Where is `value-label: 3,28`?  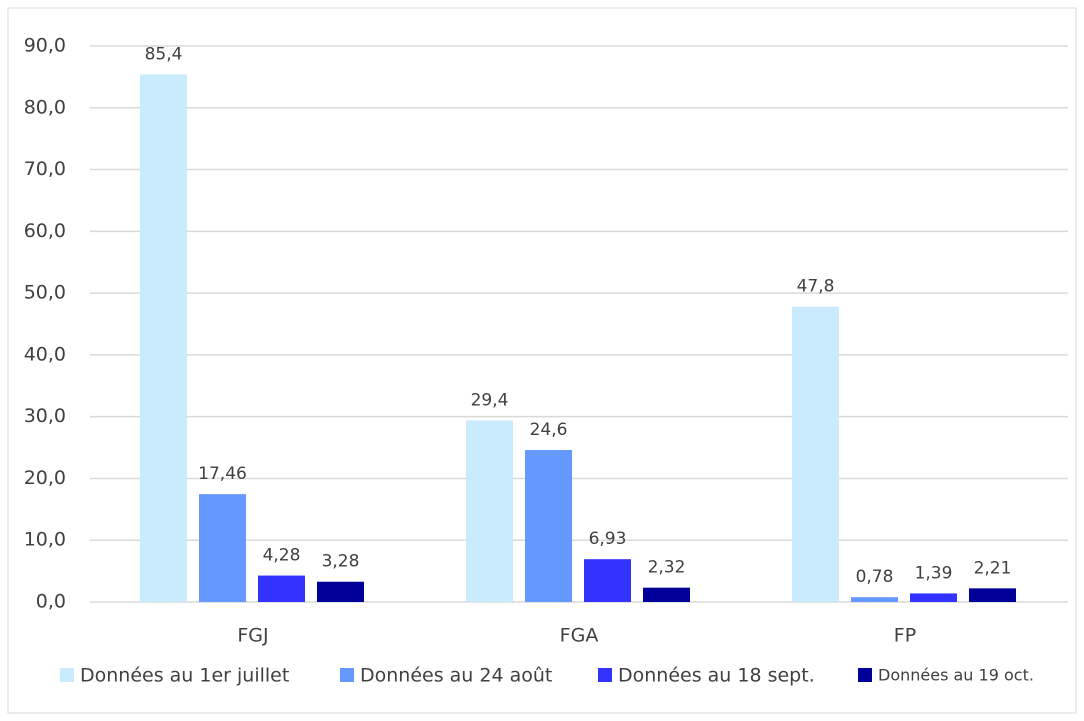
value-label: 3,28 is located at coordinates (341, 562).